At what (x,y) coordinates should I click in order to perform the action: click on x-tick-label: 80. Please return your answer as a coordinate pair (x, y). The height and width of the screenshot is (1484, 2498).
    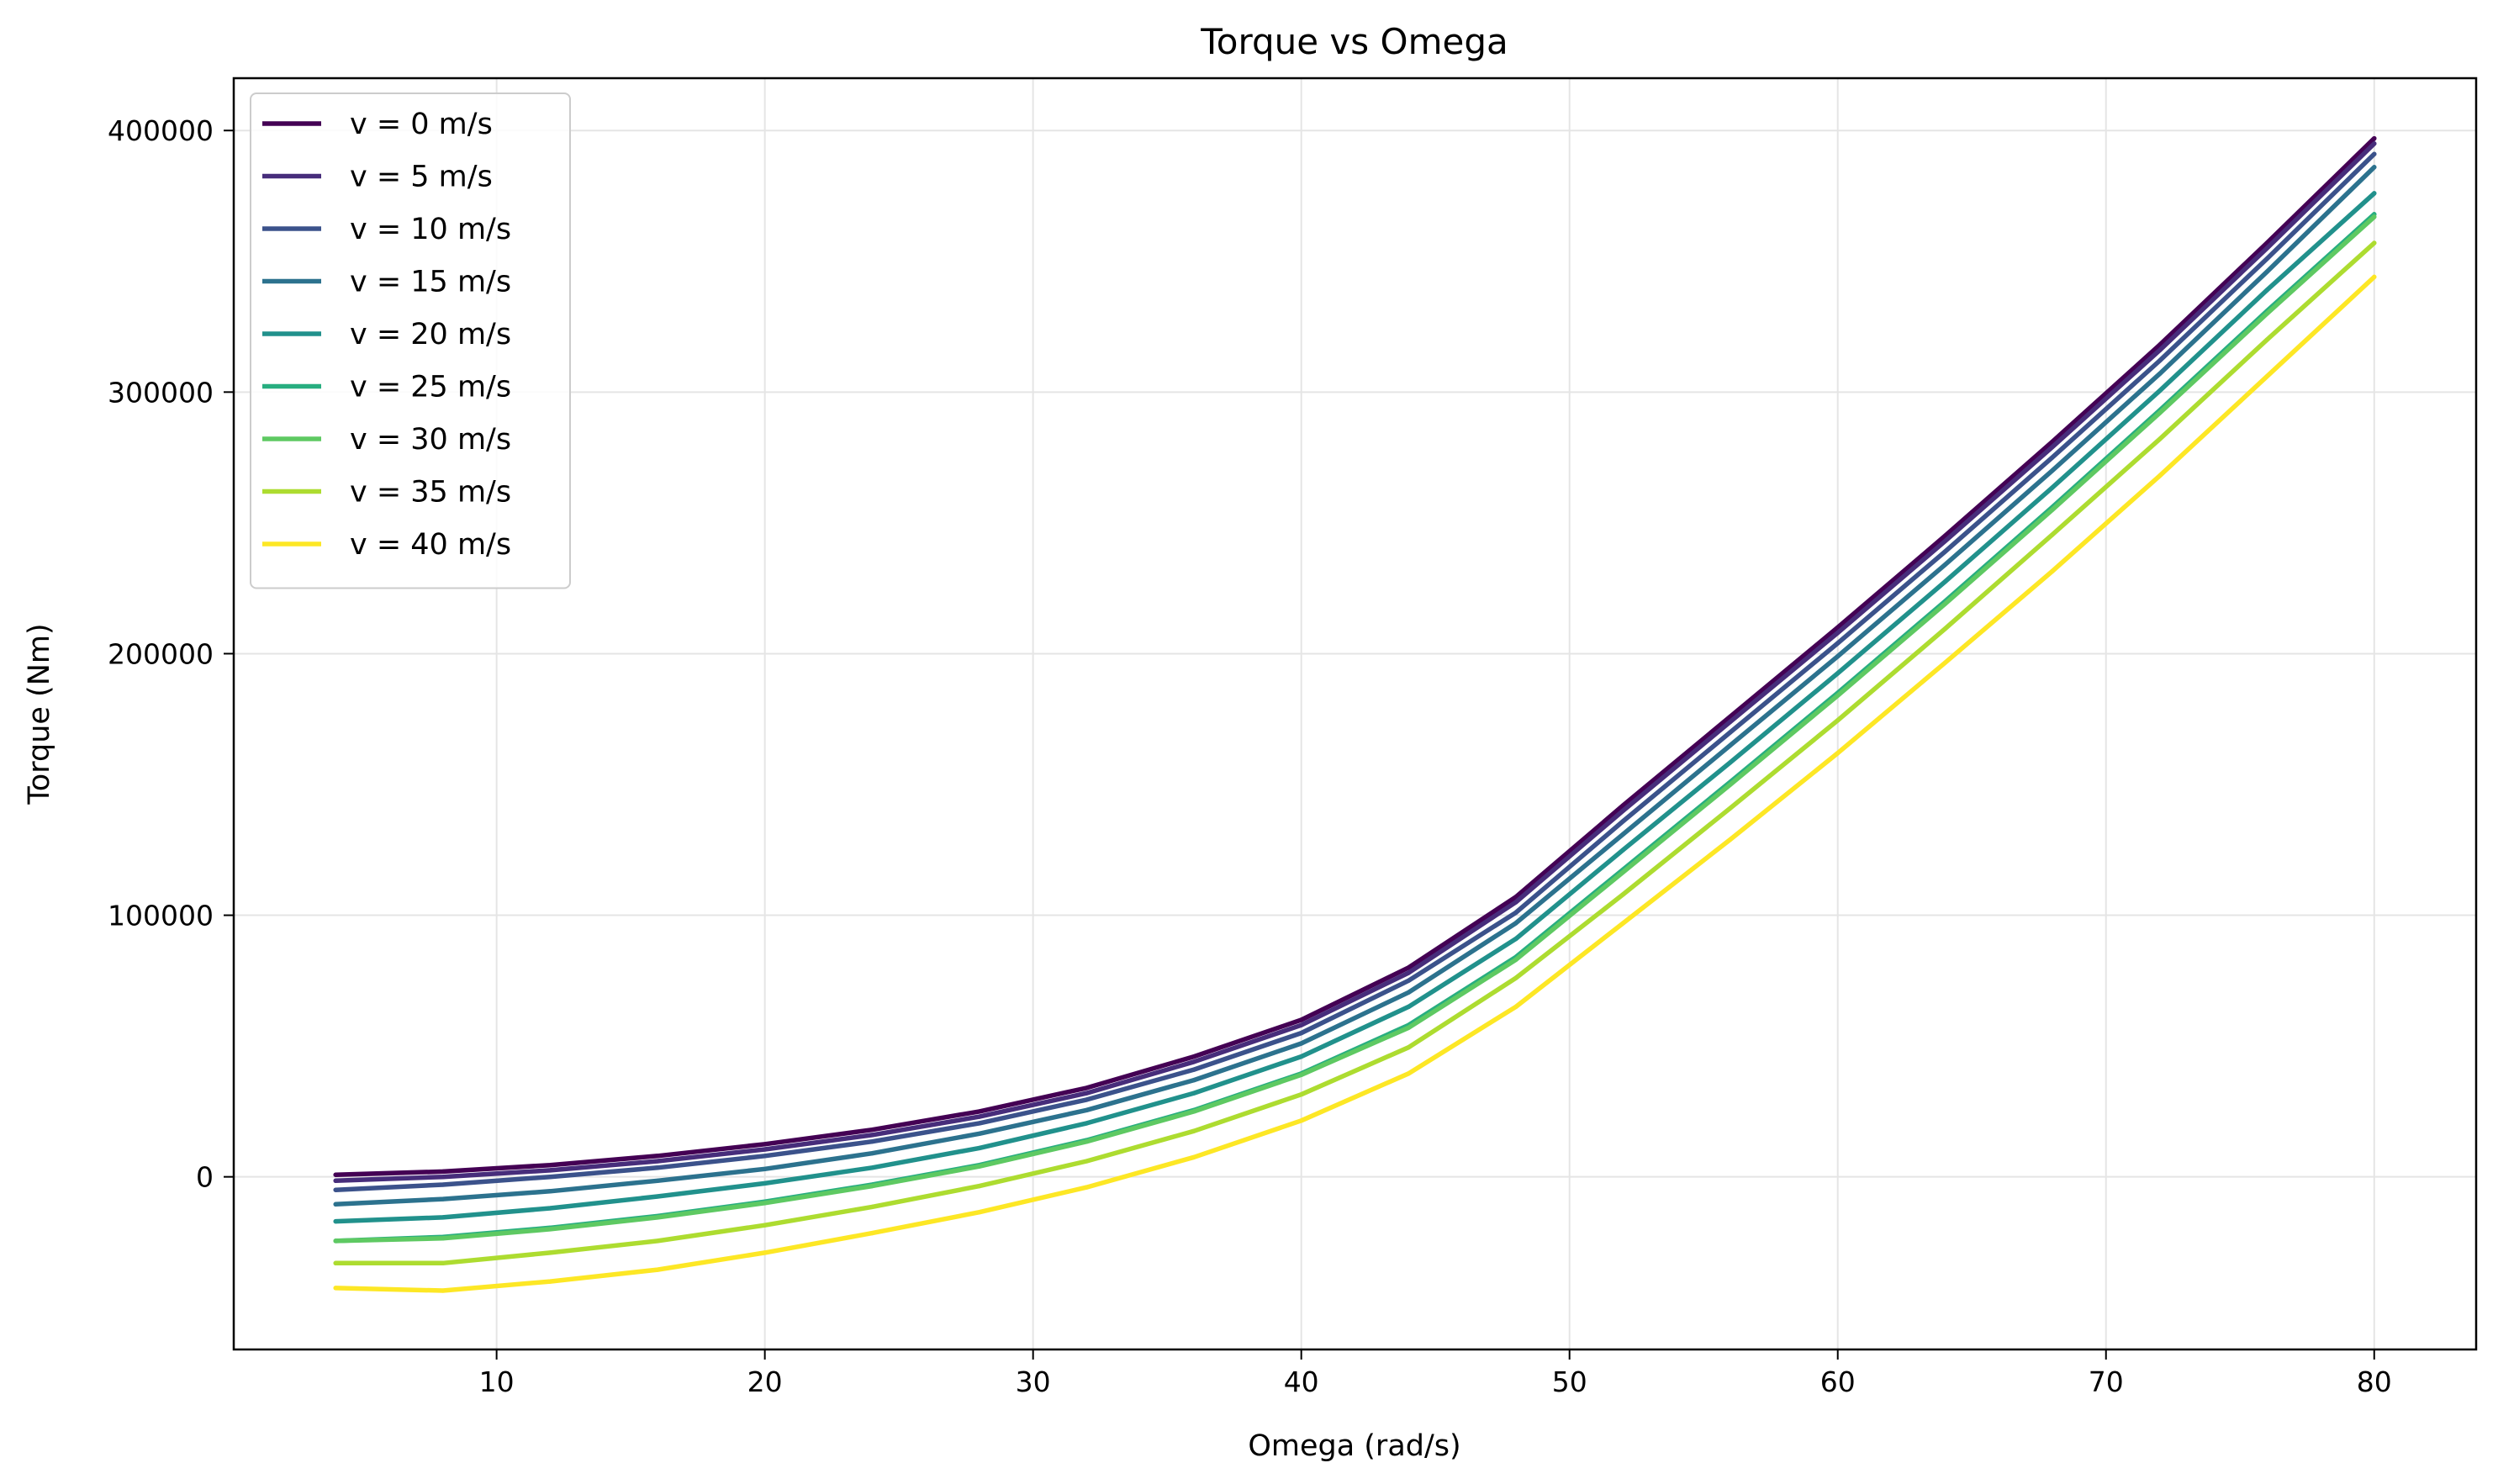
    Looking at the image, I should click on (2374, 1381).